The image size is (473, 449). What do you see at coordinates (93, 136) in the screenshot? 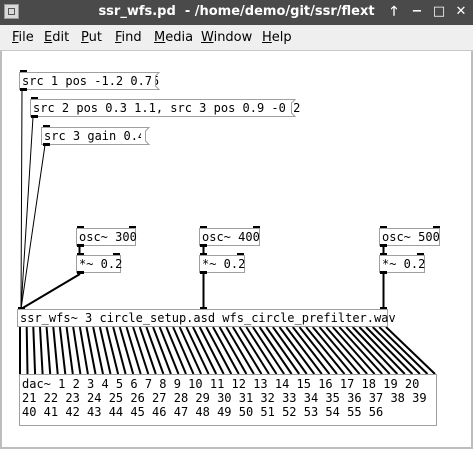
I see `message-src3-gain: src 3 gain 0.4` at bounding box center [93, 136].